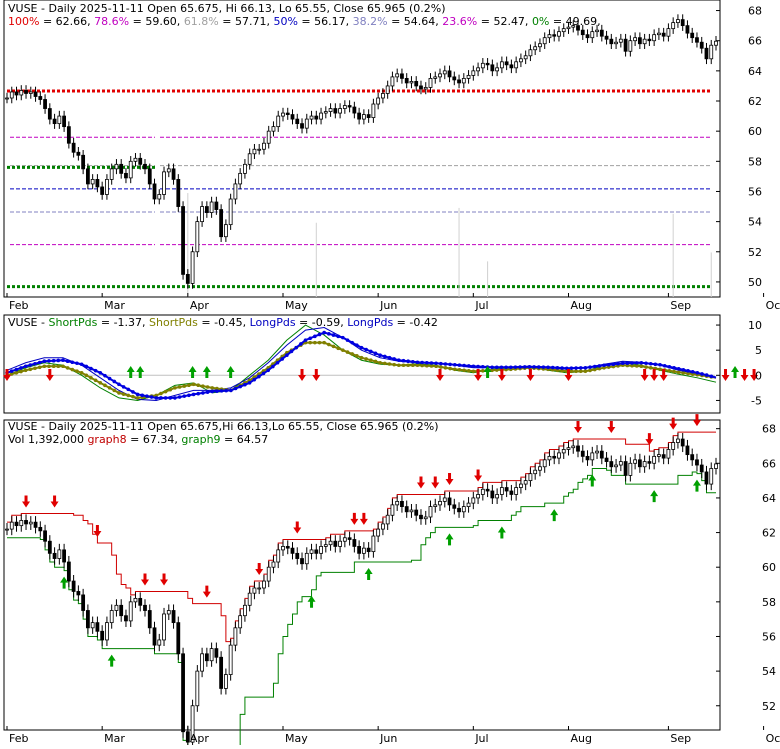 This screenshot has width=780, height=749. Describe the element at coordinates (504, 21) in the screenshot. I see `fib-legend-value-5: = 52.47,` at that location.